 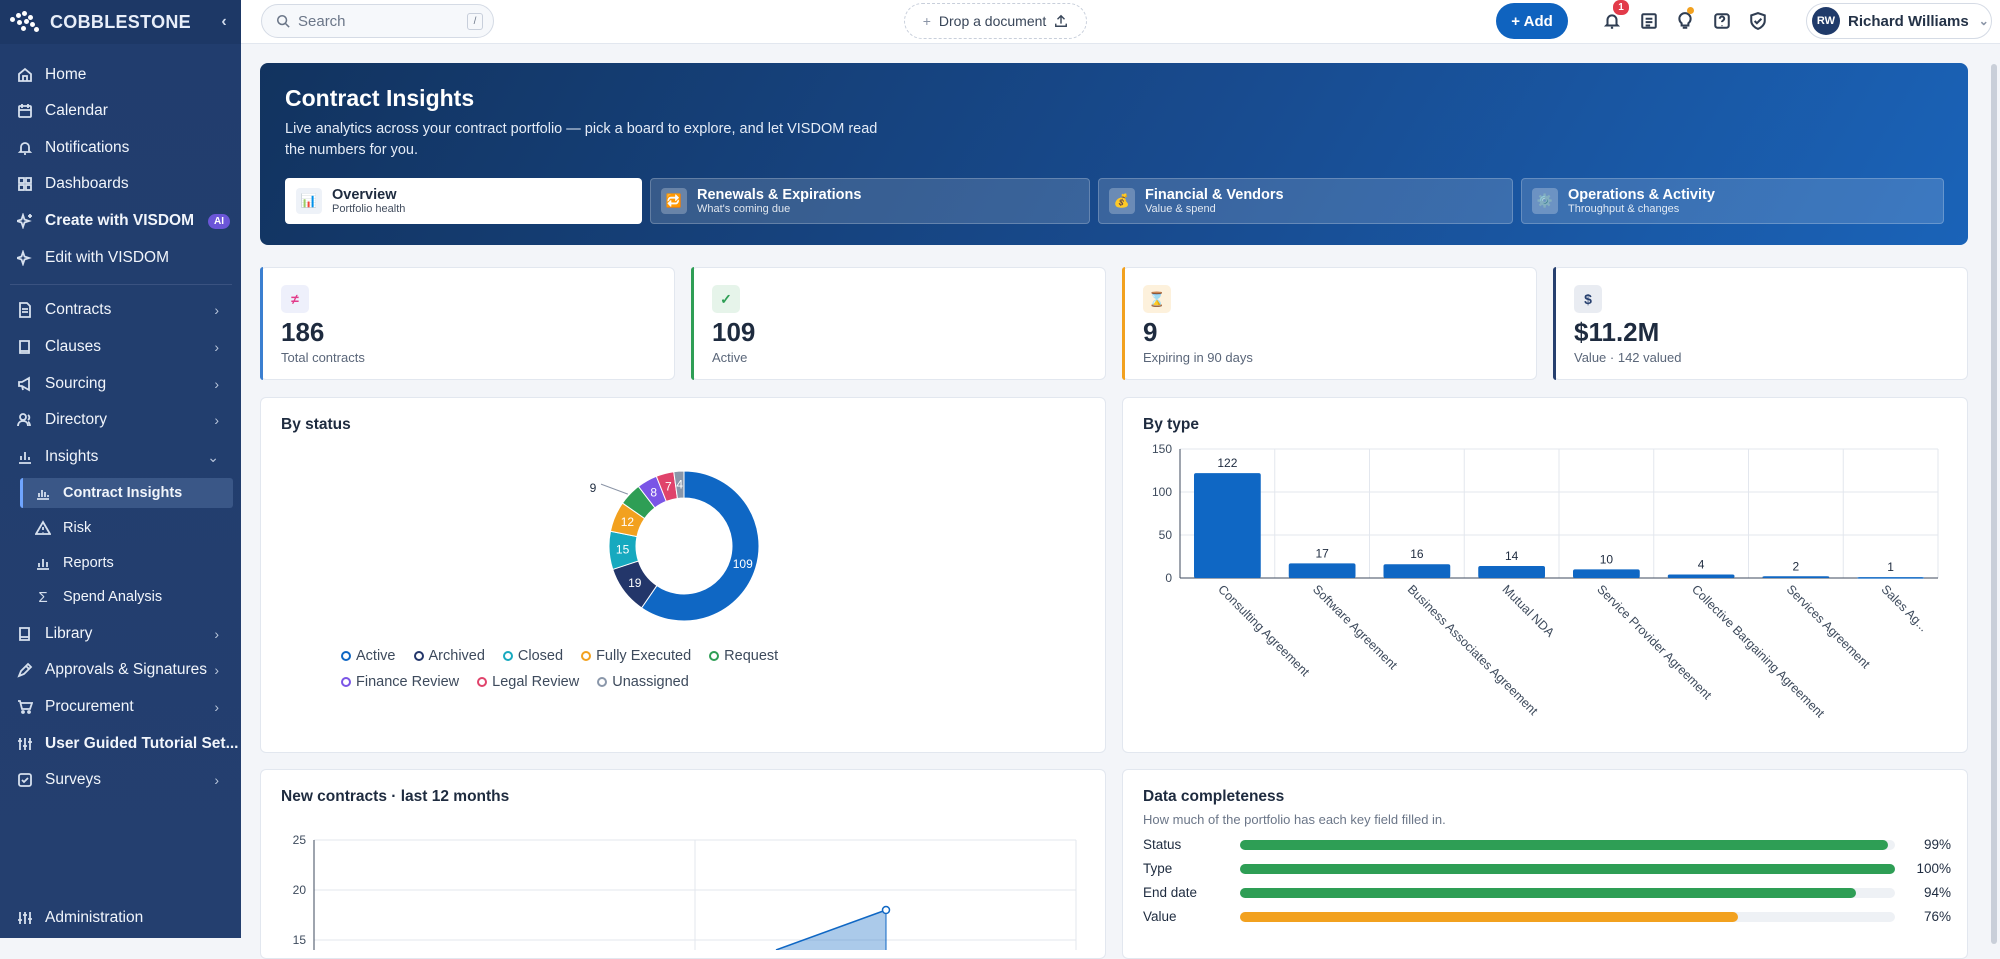 I want to click on sidebar-item-directory: Directory ›, so click(x=120, y=420).